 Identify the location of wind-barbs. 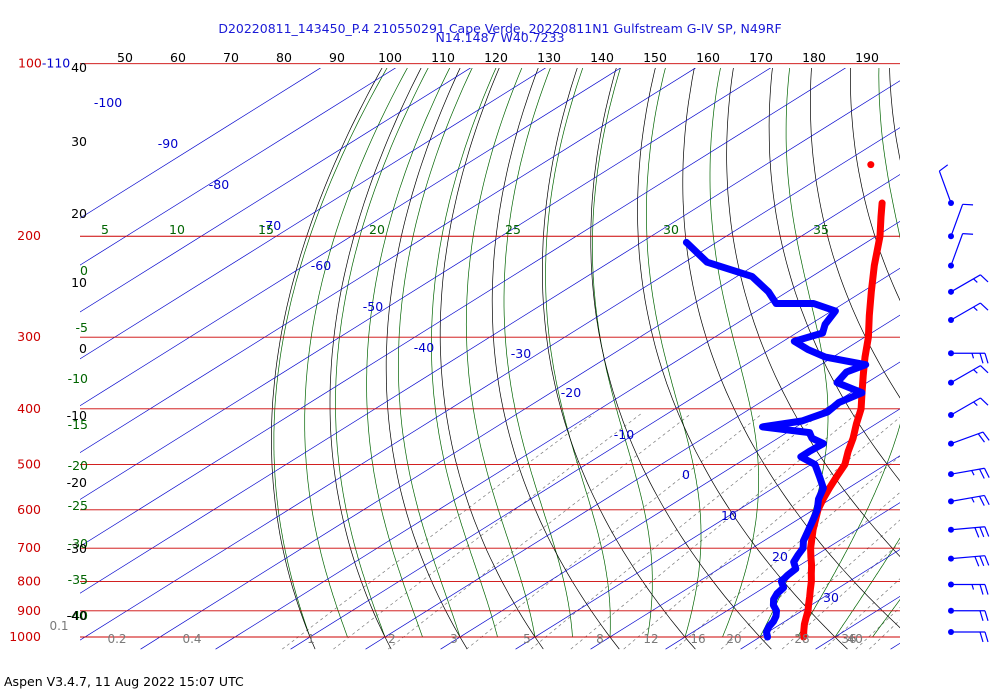
(964, 403).